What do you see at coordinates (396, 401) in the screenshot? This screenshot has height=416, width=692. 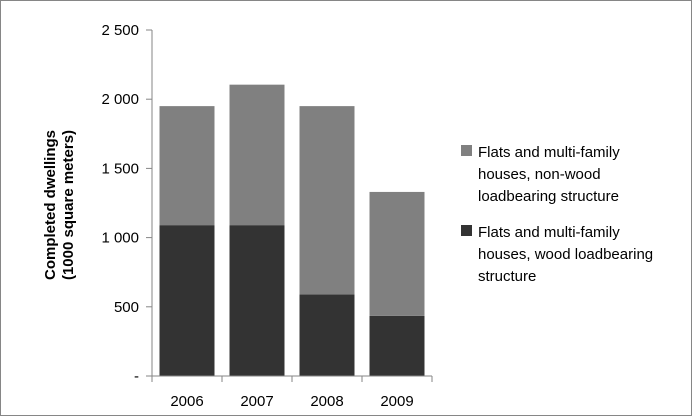 I see `x-tick-label: 2009` at bounding box center [396, 401].